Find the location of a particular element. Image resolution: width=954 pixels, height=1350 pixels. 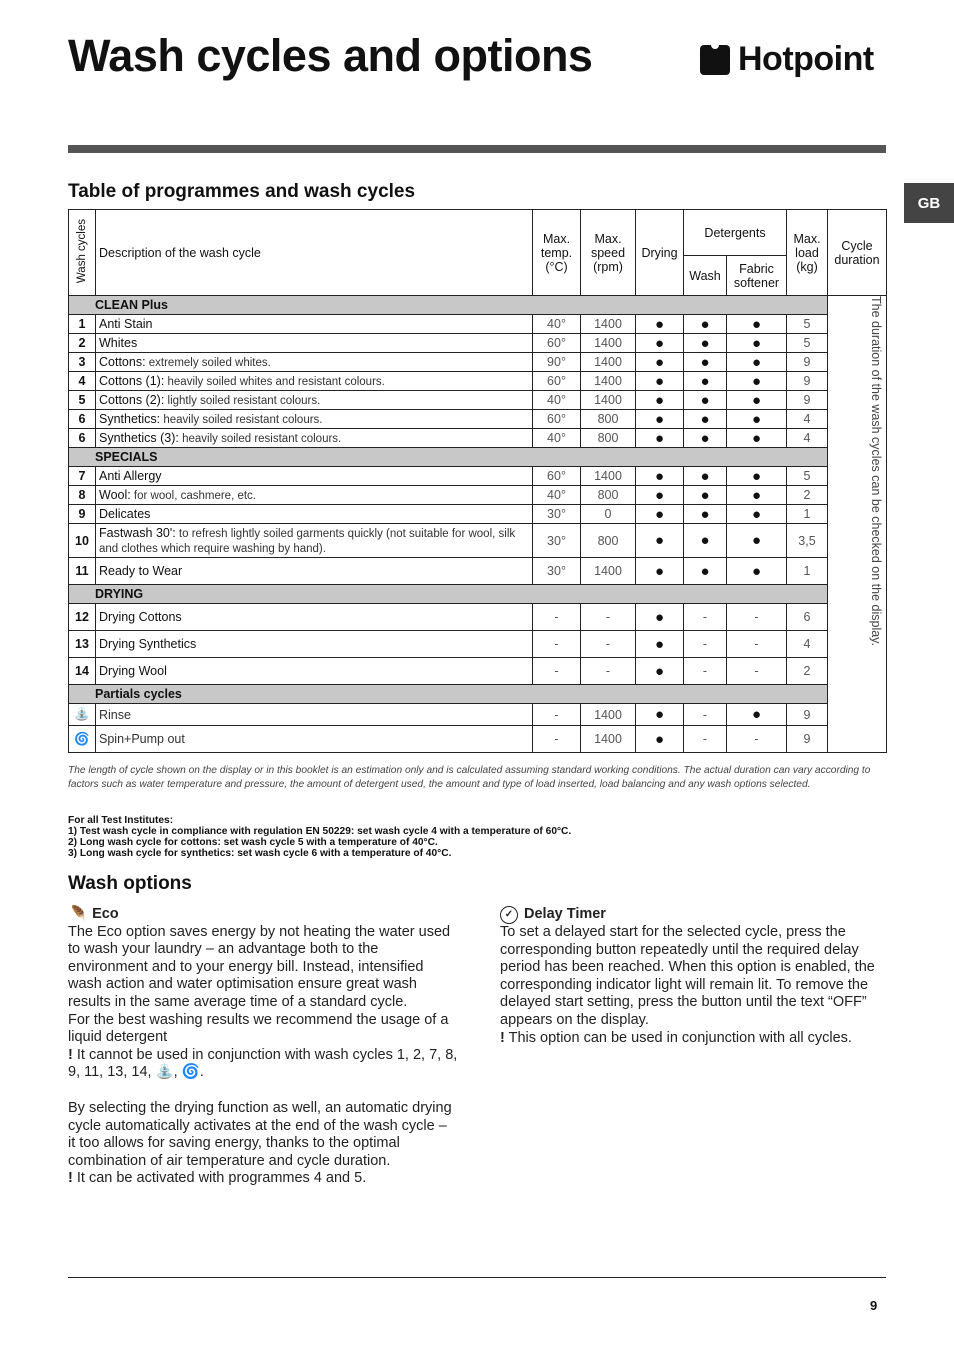

max-load: 1 is located at coordinates (807, 514).